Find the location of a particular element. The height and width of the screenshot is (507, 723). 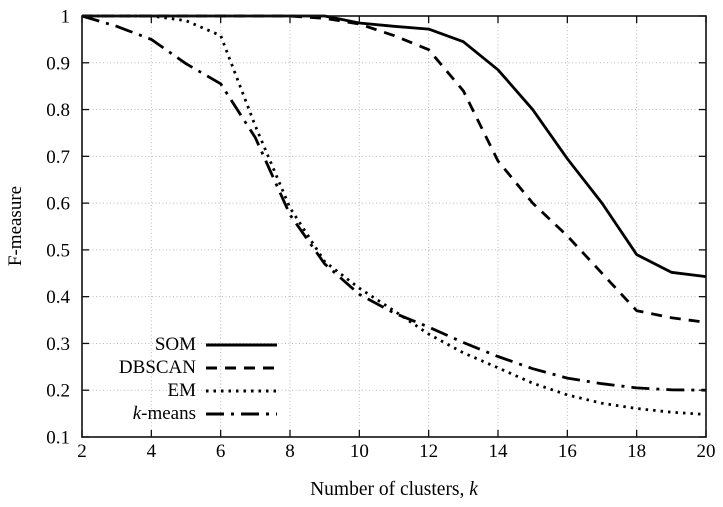

legend-line-sample-dbscan is located at coordinates (241, 367).